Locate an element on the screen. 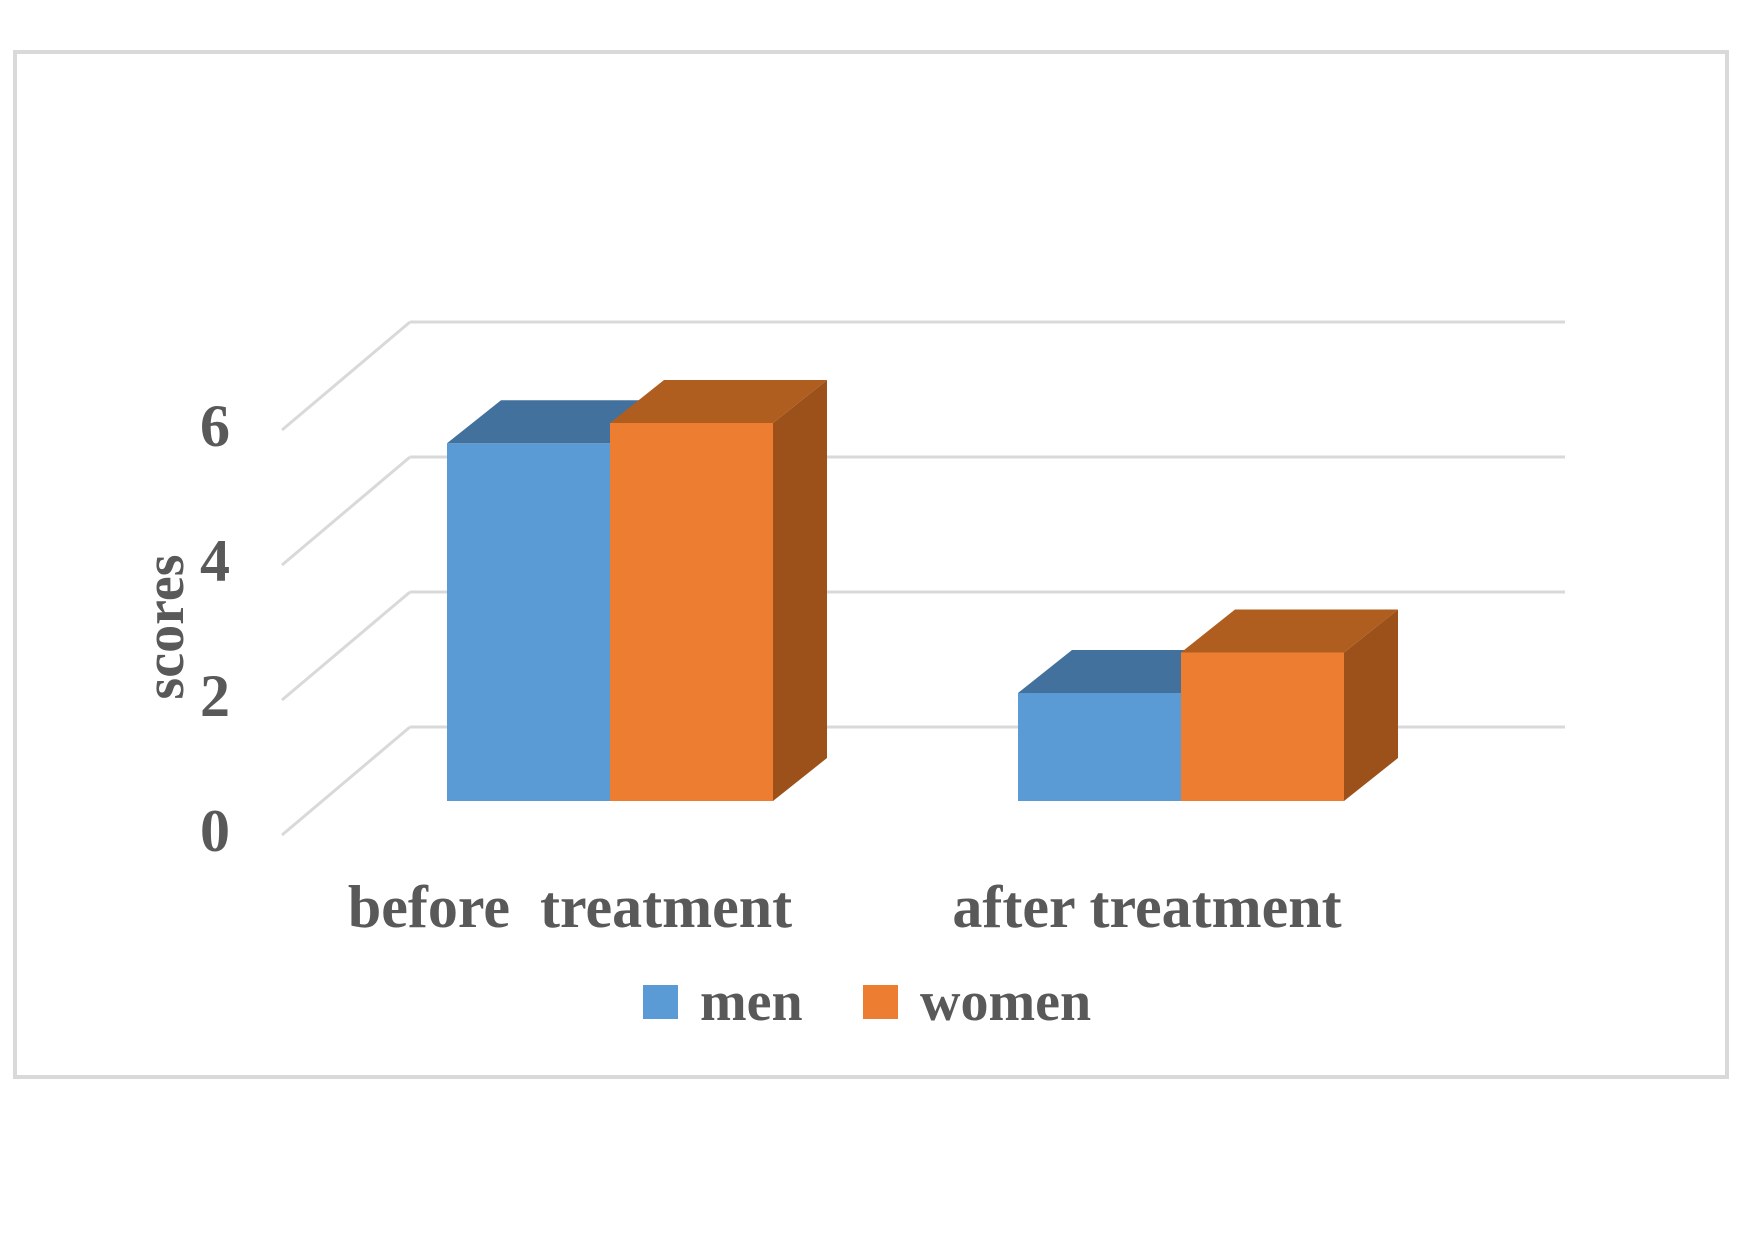  bar-women-1-front is located at coordinates (1262, 726).